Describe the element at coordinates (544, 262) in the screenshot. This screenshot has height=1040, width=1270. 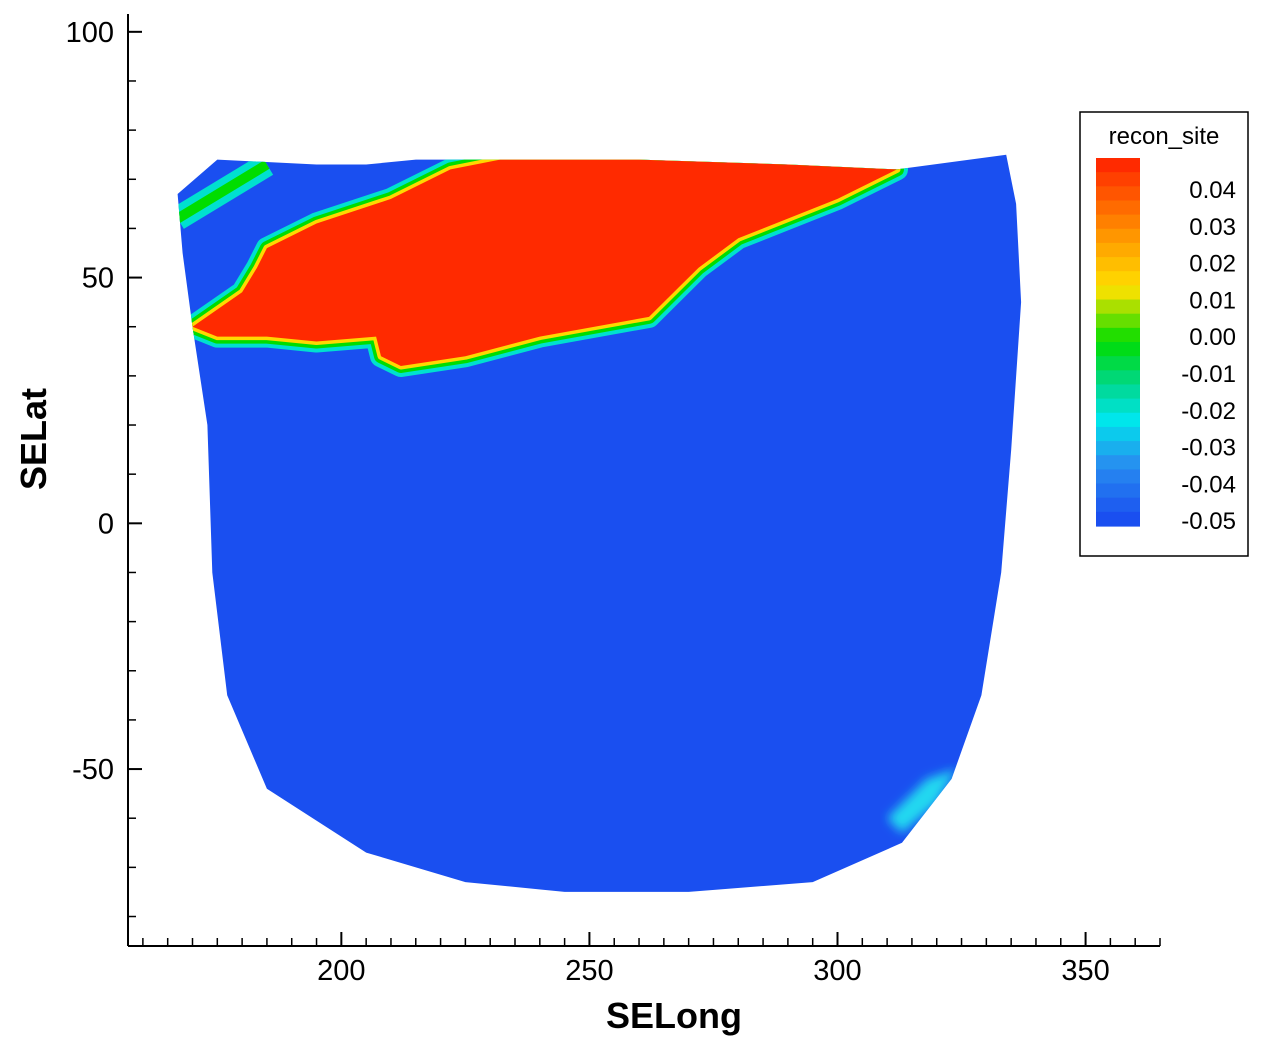
I see `high-value-region` at that location.